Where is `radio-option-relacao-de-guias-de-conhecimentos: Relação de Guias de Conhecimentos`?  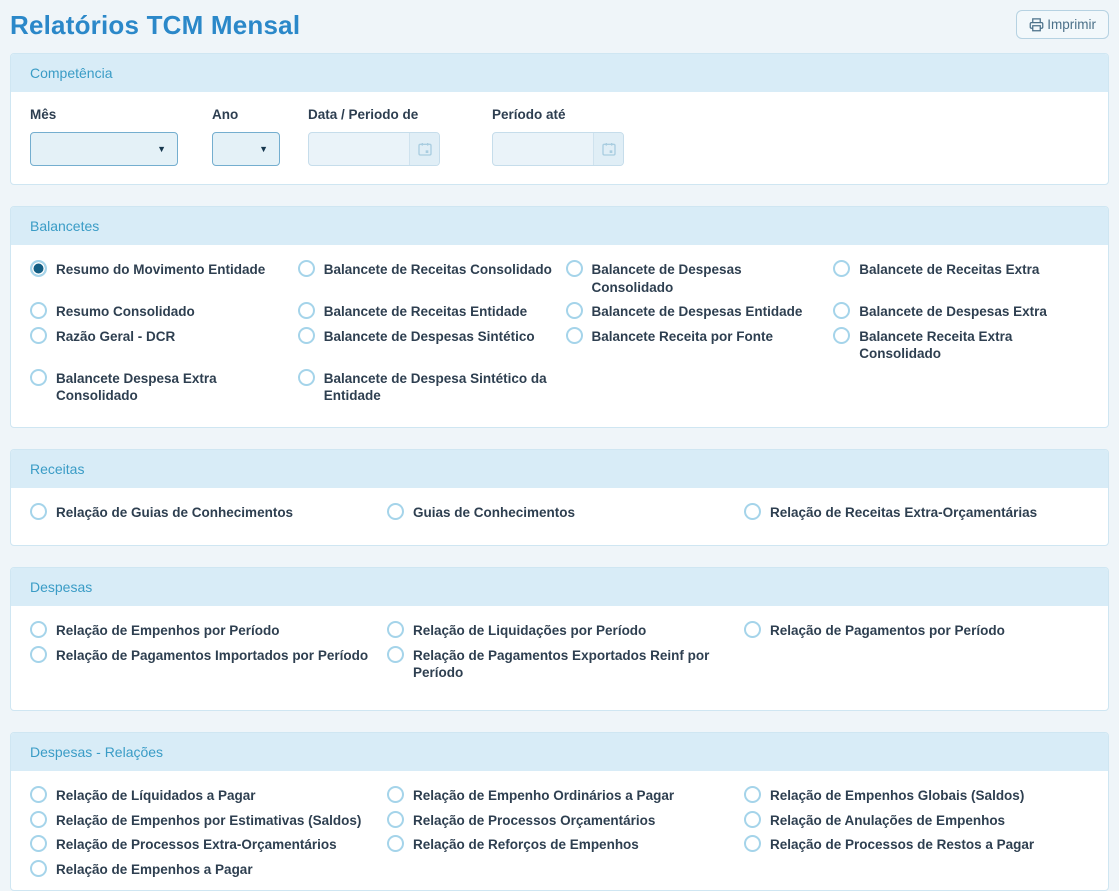 radio-option-relacao-de-guias-de-conhecimentos: Relação de Guias de Conhecimentos is located at coordinates (202, 512).